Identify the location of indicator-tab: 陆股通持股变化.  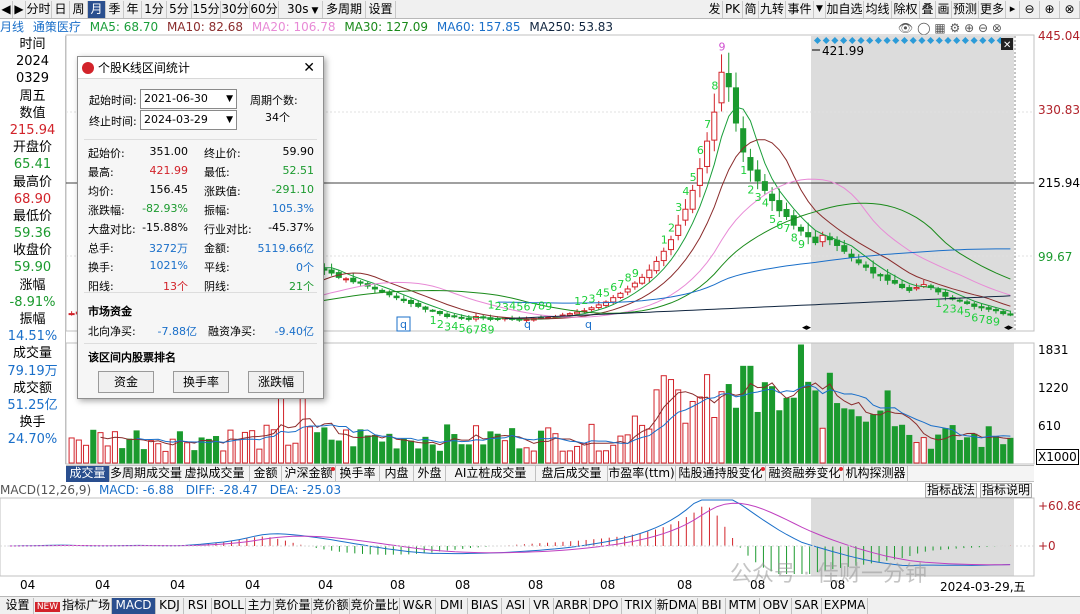
(721, 474).